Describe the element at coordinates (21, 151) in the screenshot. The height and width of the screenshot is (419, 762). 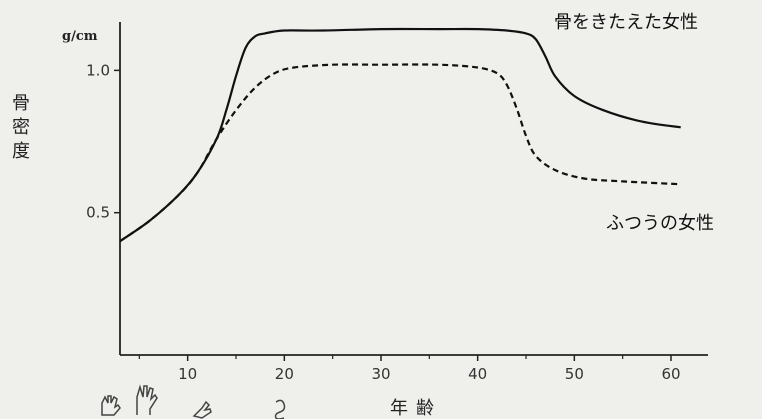
I see `y-axis-label-char: 度` at that location.